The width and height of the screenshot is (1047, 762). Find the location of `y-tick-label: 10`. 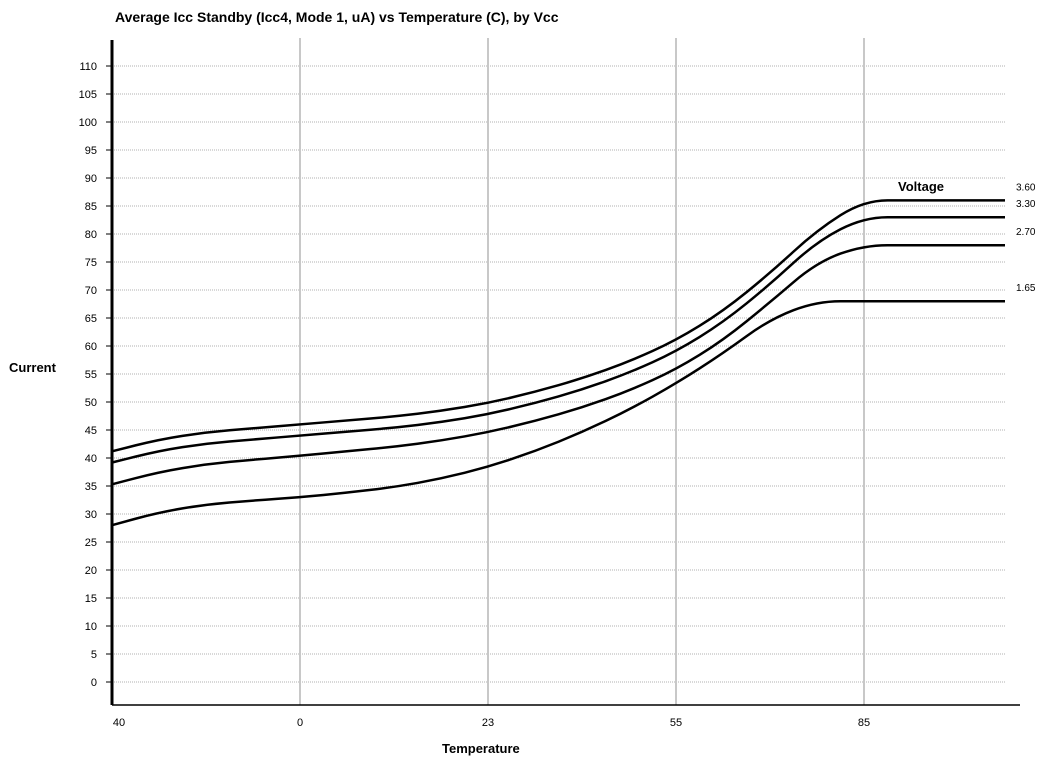

y-tick-label: 10 is located at coordinates (91, 627).